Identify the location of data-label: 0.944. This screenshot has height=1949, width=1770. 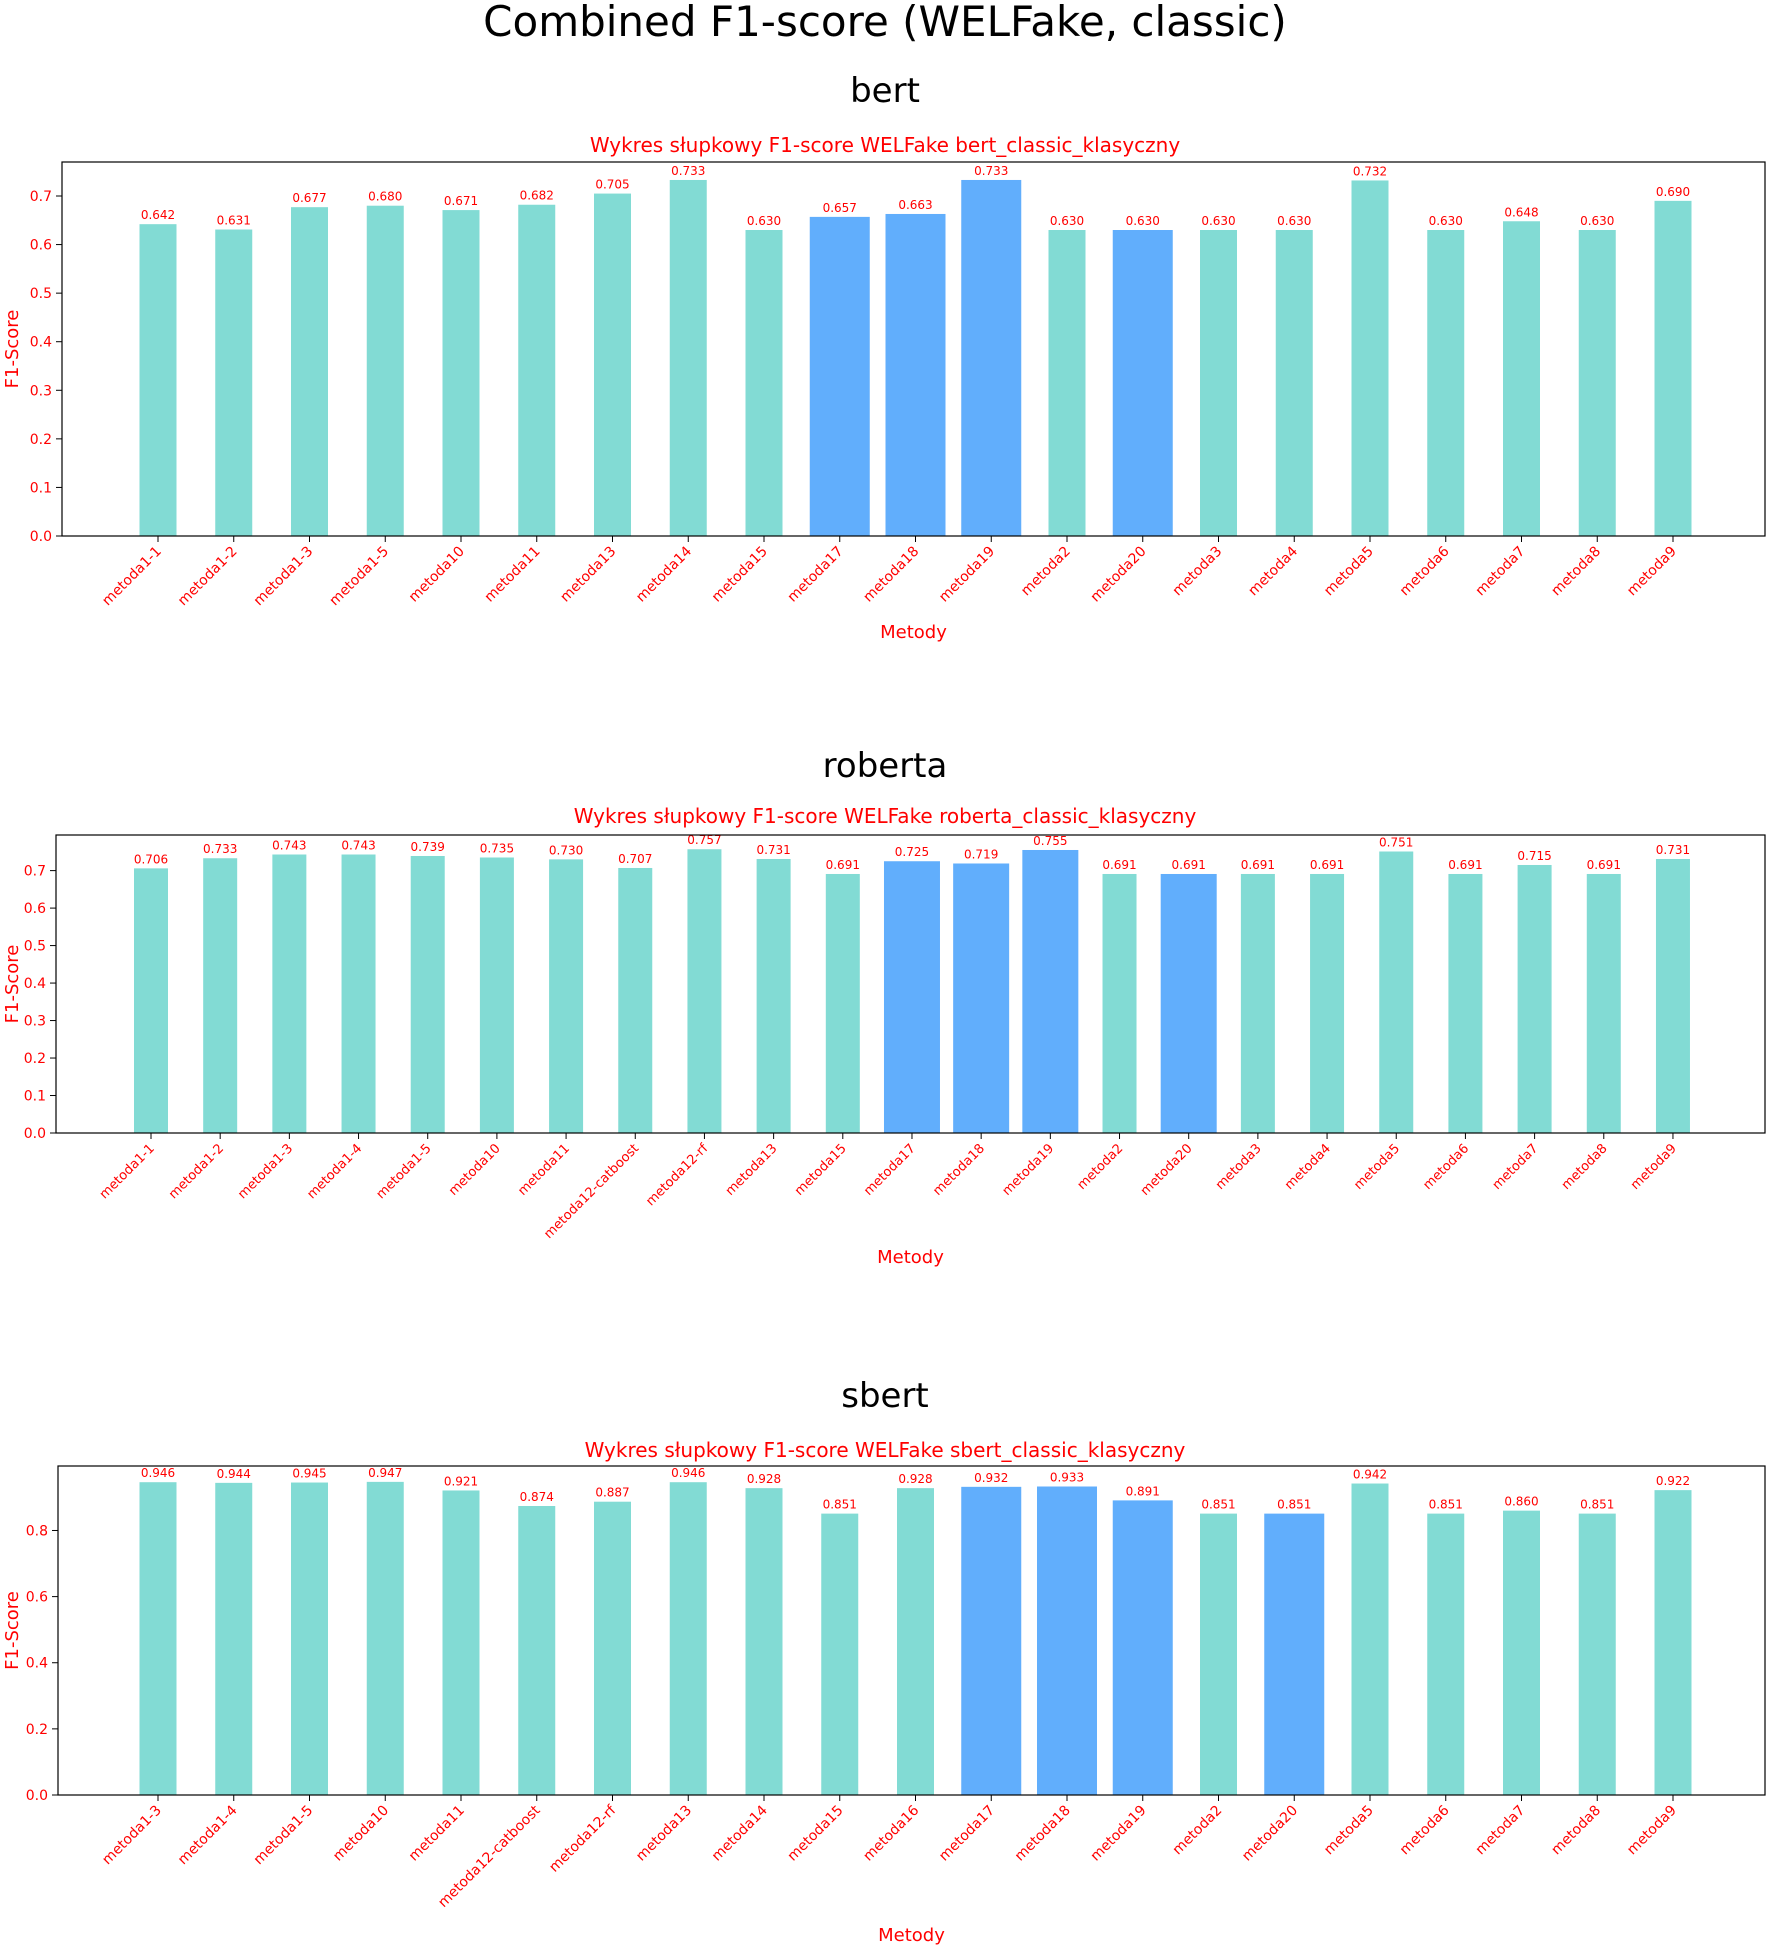
(234, 1474).